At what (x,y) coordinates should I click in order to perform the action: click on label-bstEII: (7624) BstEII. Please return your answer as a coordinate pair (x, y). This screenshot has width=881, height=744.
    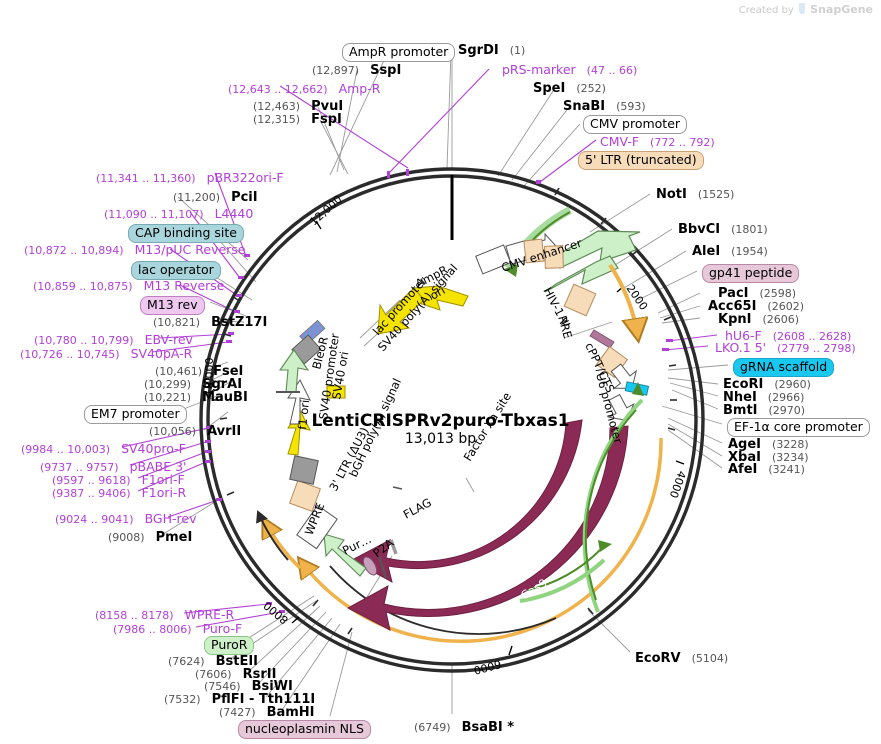
    Looking at the image, I should click on (213, 661).